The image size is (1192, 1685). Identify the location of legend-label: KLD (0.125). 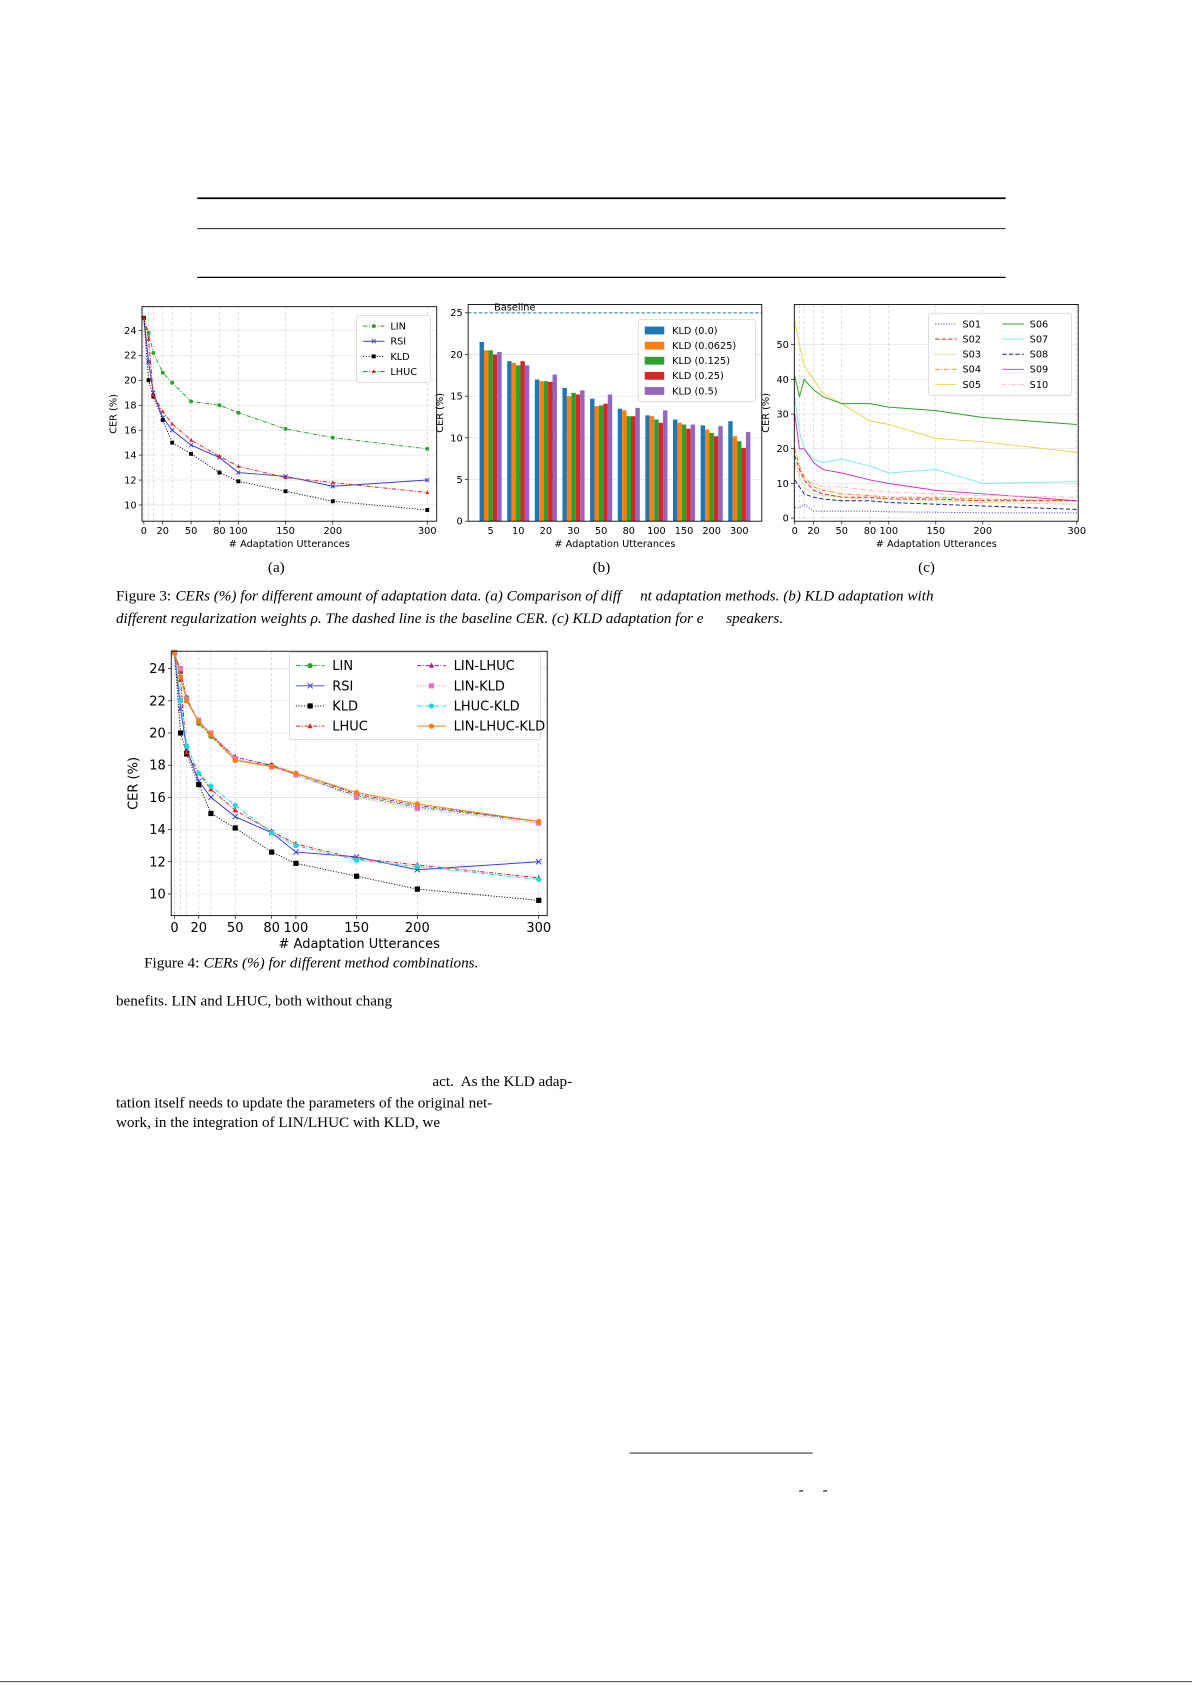
(701, 361).